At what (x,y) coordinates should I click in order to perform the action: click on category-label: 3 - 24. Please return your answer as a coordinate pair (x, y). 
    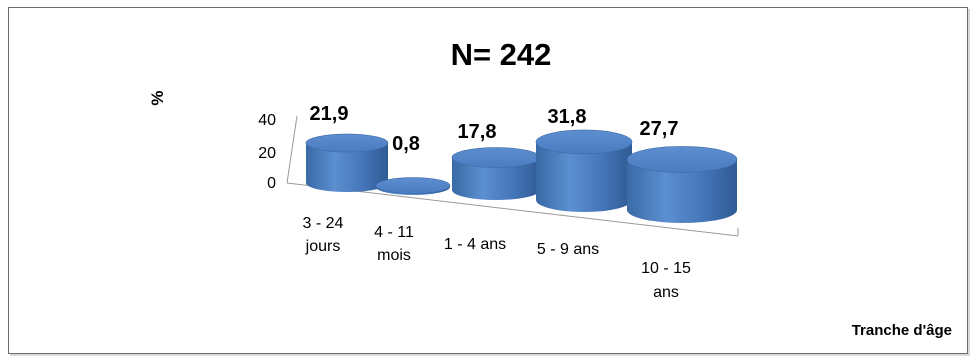
    Looking at the image, I should click on (323, 223).